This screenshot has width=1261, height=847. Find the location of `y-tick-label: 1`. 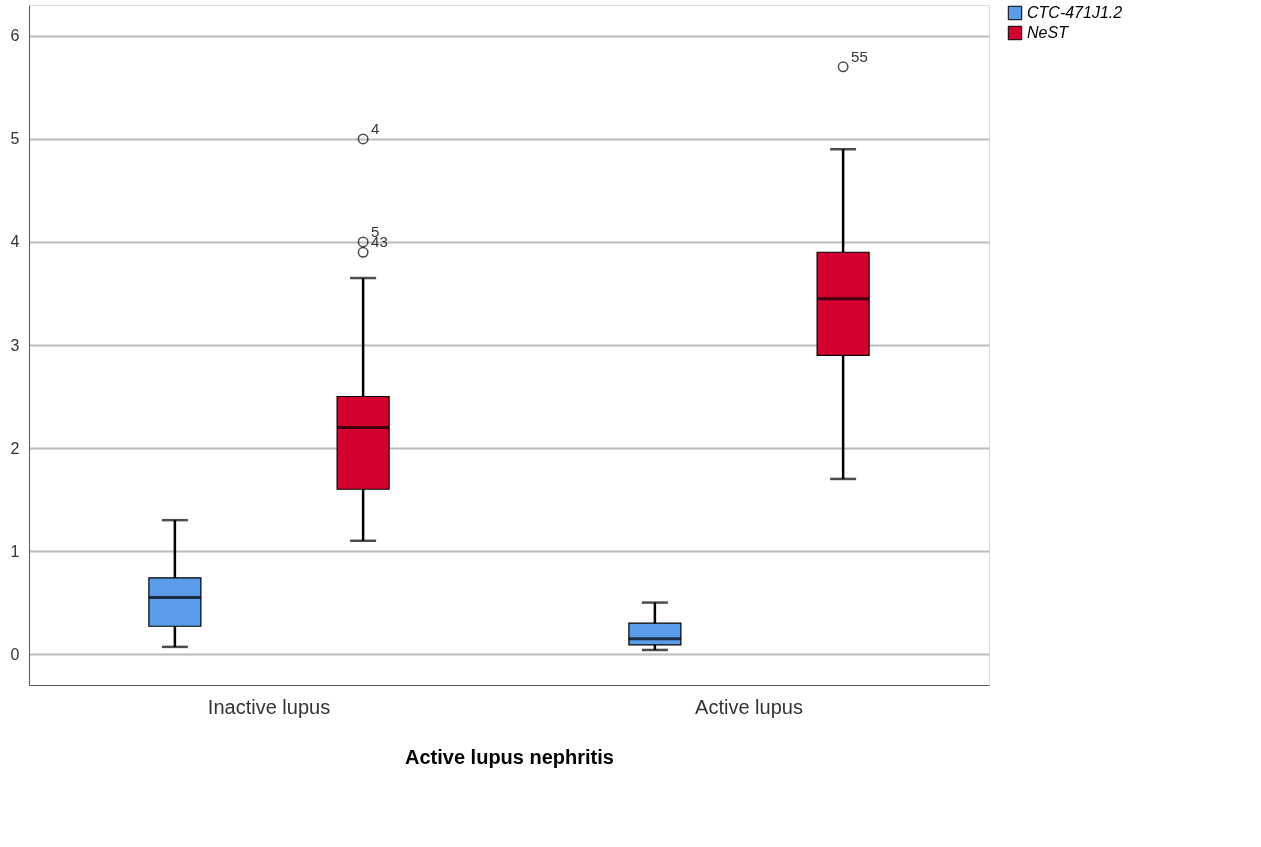

y-tick-label: 1 is located at coordinates (15, 551).